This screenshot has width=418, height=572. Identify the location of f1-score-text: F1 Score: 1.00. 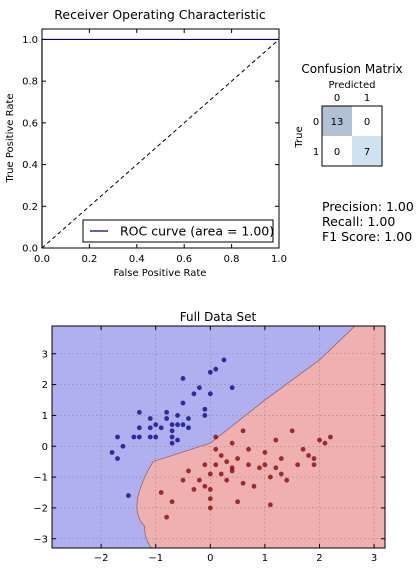
(367, 236).